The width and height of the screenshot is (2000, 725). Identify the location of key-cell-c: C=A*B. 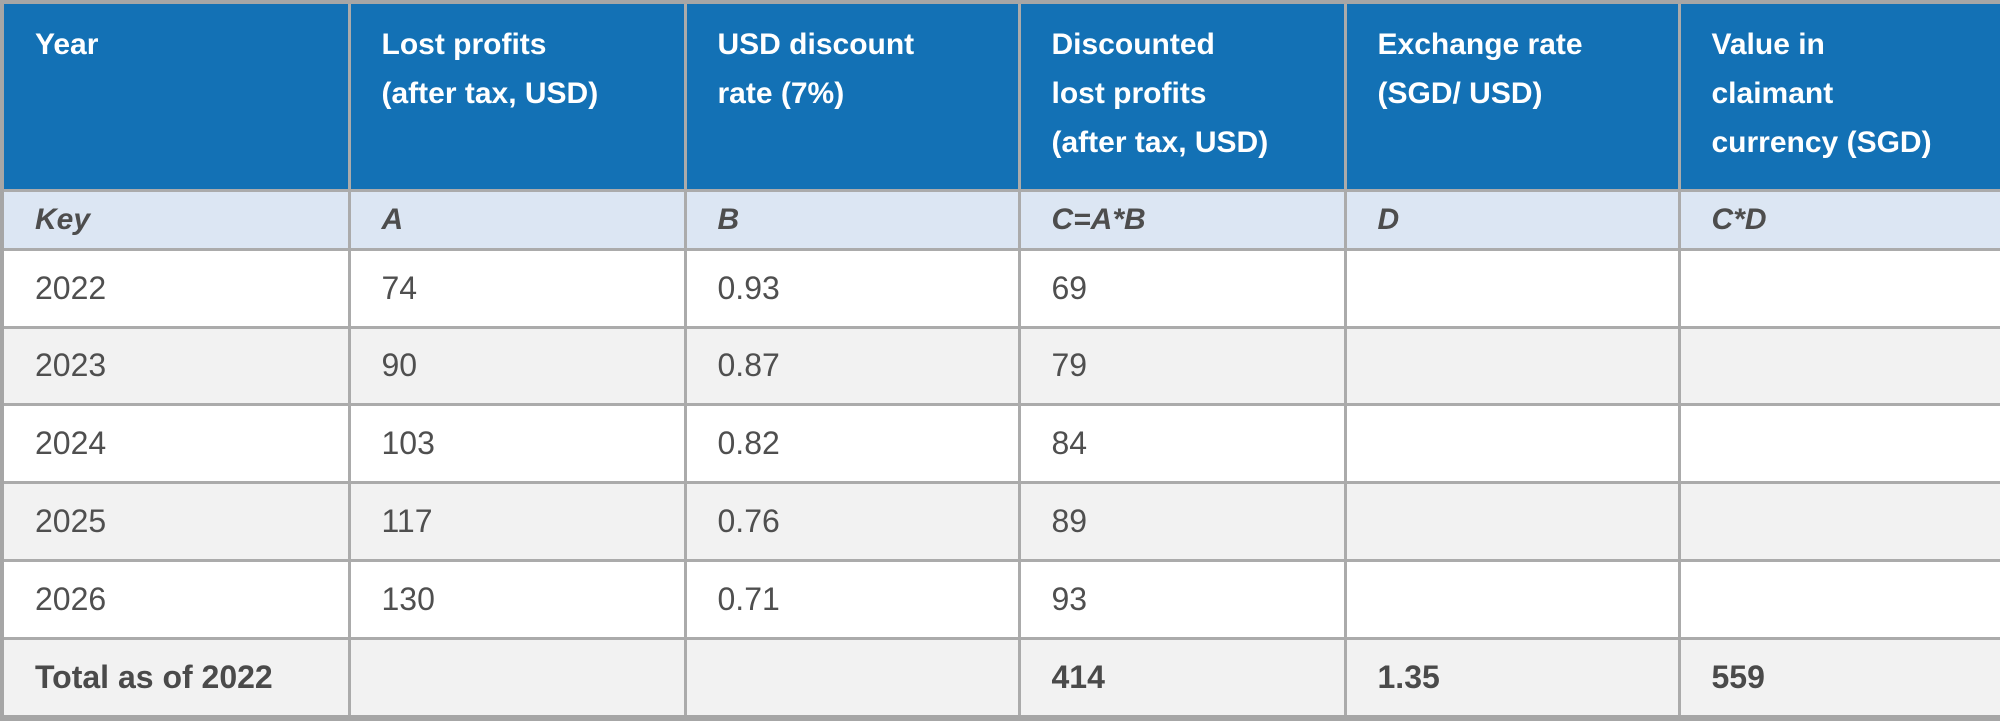
(1182, 219).